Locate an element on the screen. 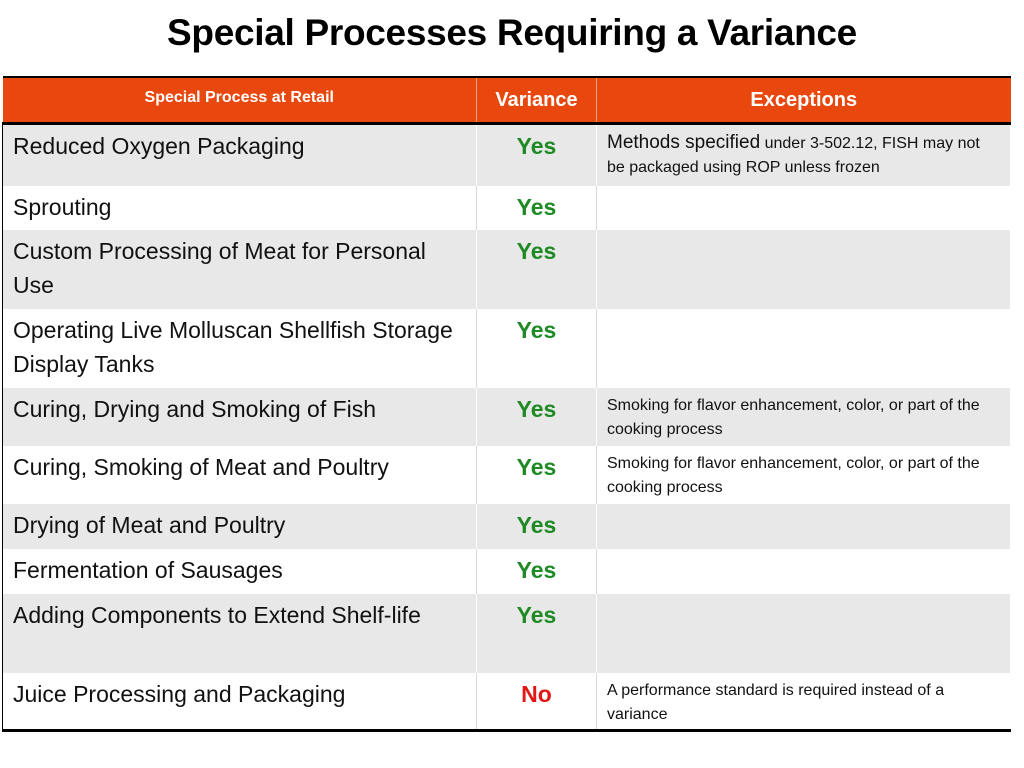  table-row: Drying of Meat and Poultry Yes is located at coordinates (506, 526).